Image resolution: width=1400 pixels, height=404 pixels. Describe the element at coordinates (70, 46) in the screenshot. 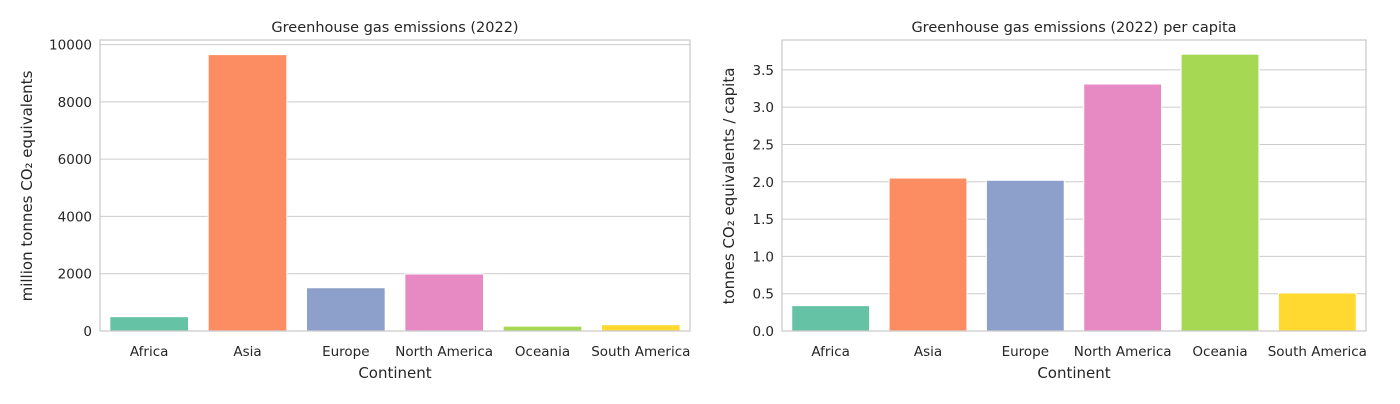

I see `y-tick-label: 10000` at that location.